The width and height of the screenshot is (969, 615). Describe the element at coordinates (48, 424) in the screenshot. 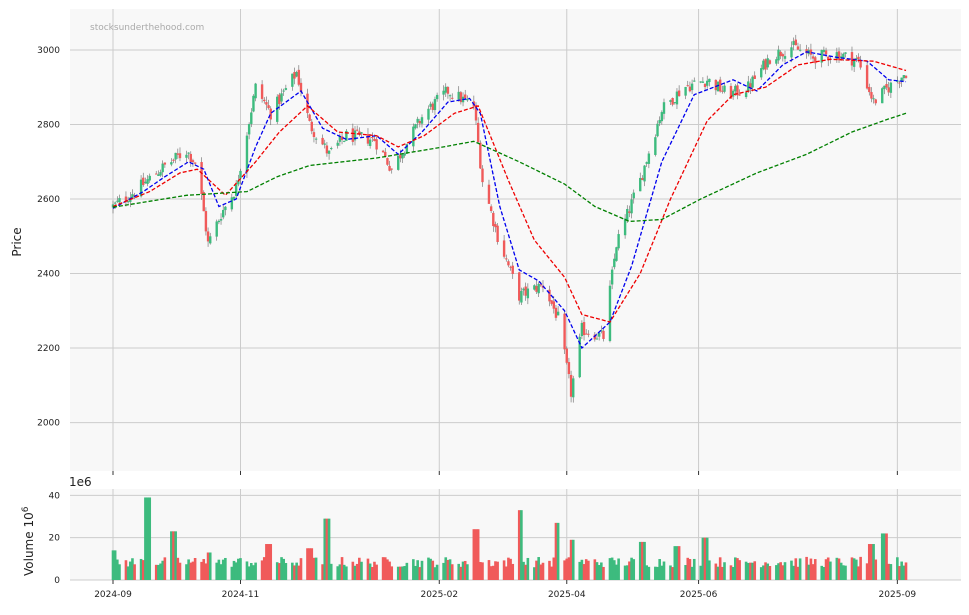

I see `price-tick-label: 2000` at that location.